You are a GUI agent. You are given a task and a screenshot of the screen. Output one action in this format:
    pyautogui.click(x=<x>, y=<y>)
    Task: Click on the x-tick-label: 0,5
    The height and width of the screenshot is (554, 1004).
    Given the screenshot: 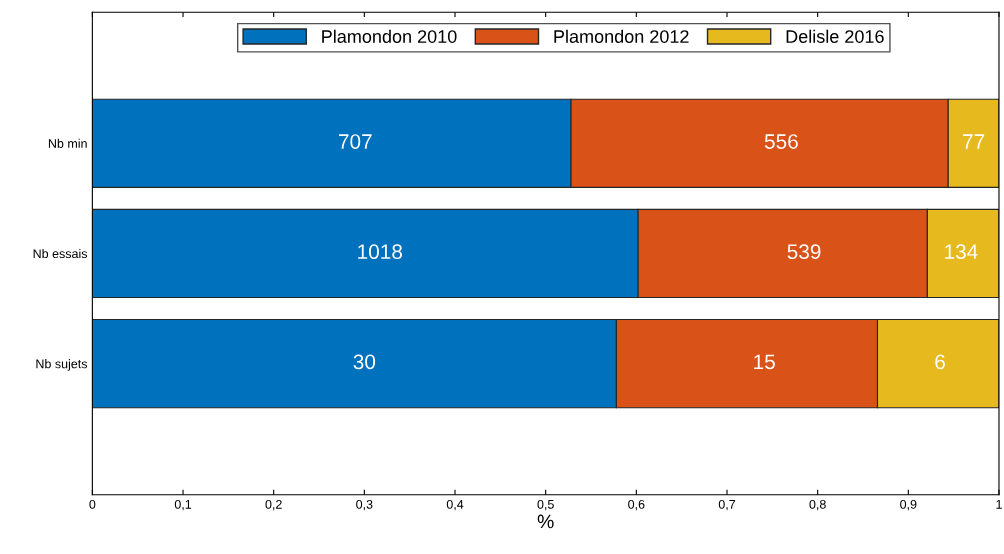 What is the action you would take?
    pyautogui.click(x=545, y=505)
    